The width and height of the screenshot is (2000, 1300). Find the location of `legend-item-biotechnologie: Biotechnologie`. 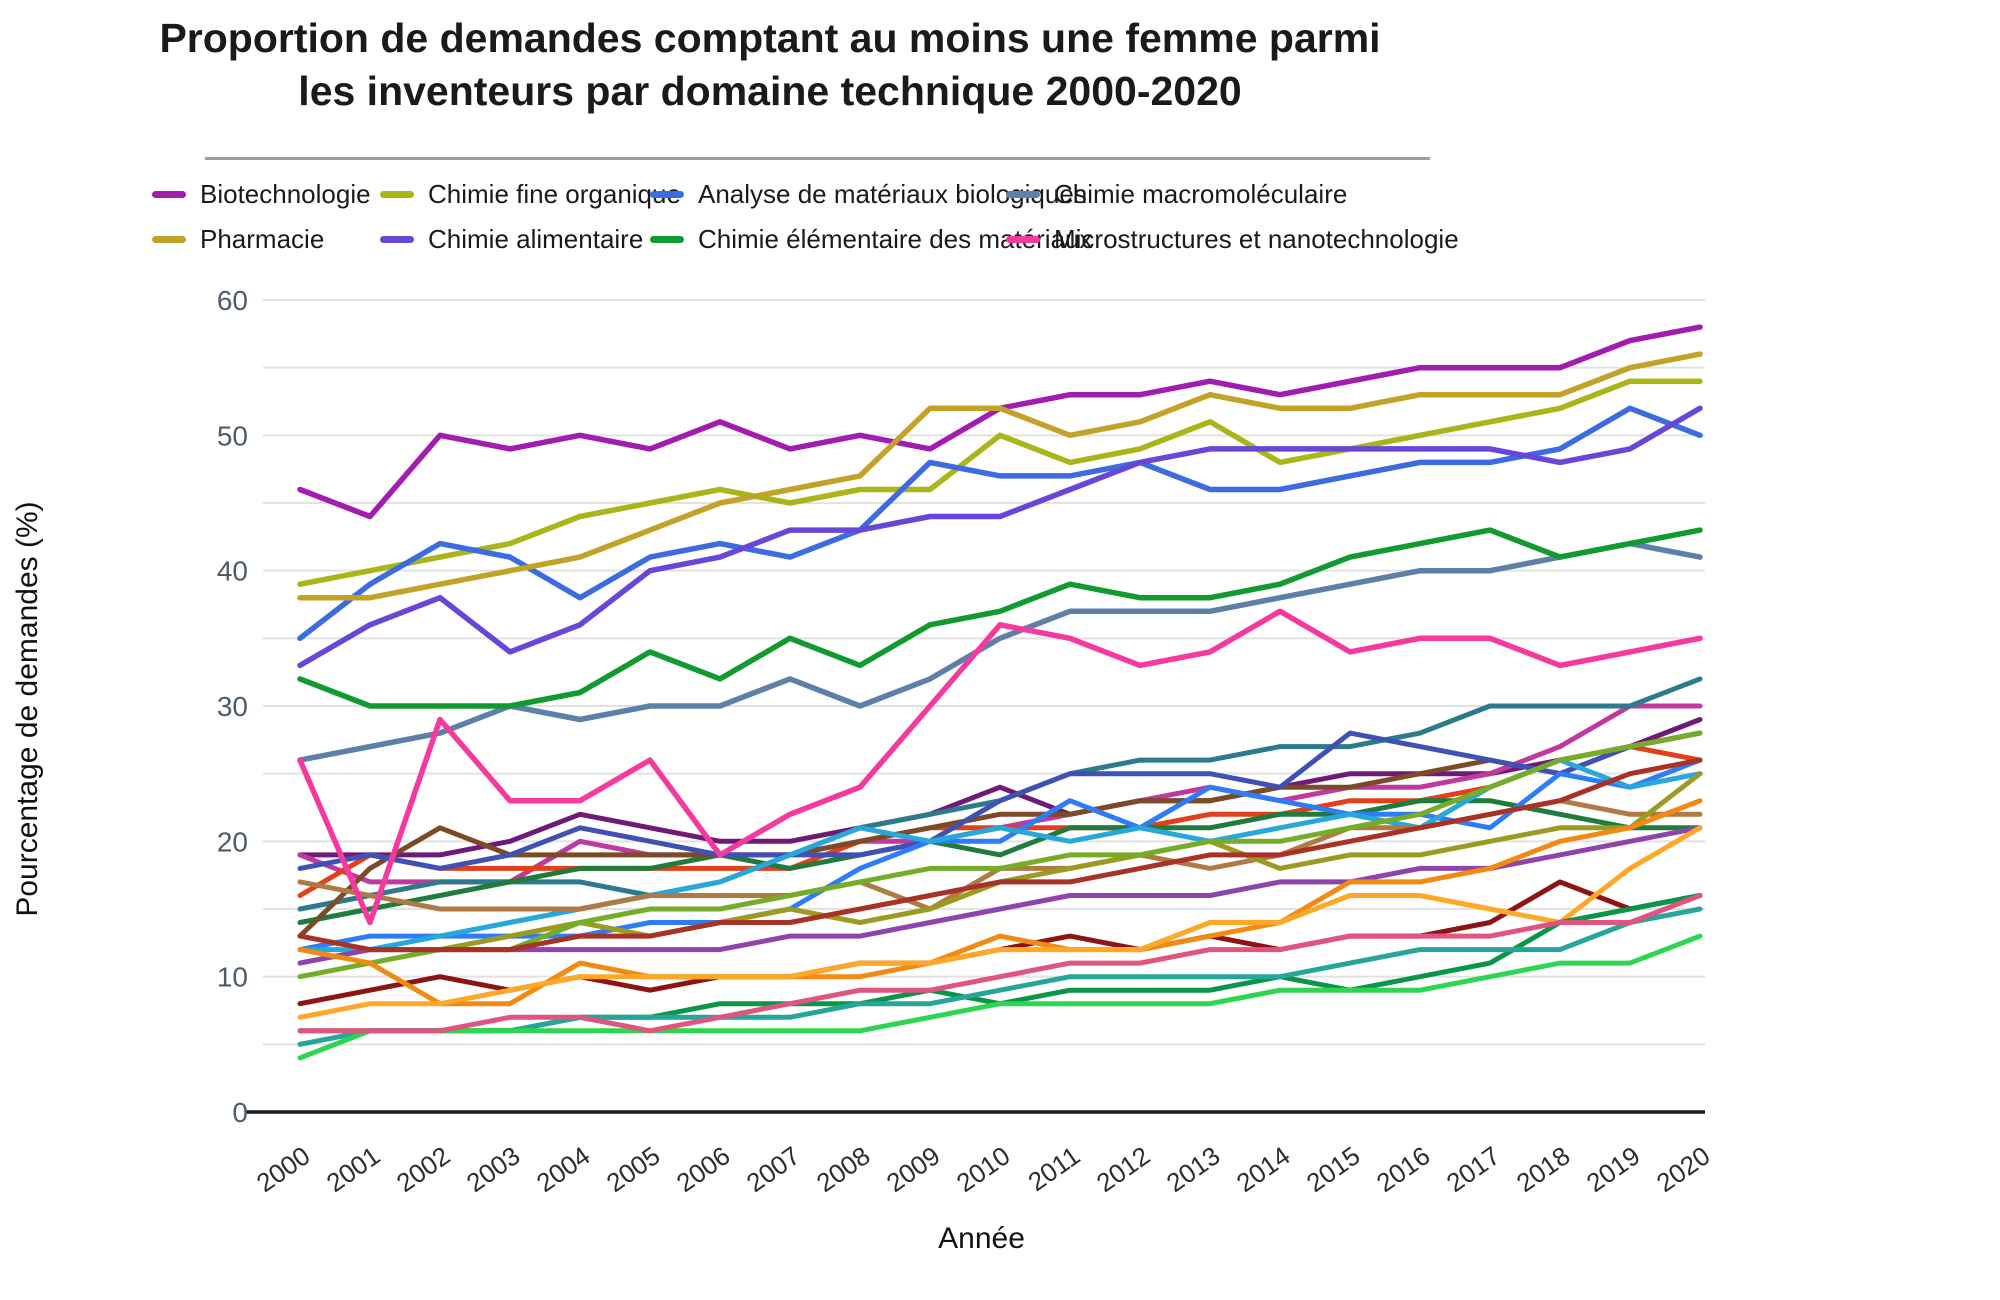

legend-item-biotechnologie: Biotechnologie is located at coordinates (266, 194).